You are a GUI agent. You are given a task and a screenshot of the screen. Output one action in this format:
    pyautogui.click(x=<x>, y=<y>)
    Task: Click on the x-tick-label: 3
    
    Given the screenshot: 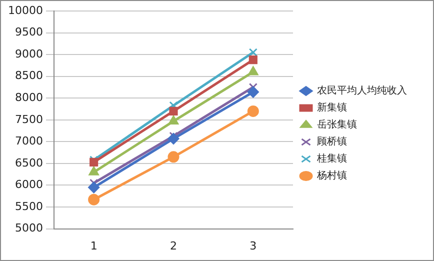 What is the action you would take?
    pyautogui.click(x=253, y=245)
    